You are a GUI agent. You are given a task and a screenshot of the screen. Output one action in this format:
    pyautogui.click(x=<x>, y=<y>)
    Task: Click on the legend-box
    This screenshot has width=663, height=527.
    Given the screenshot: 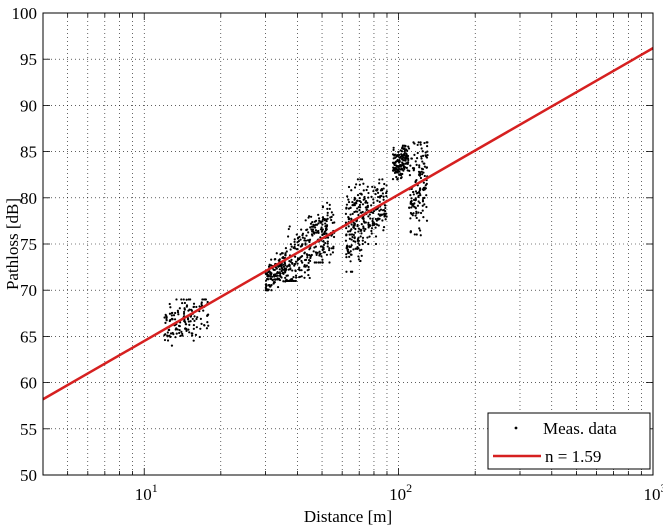 What is the action you would take?
    pyautogui.click(x=569, y=441)
    